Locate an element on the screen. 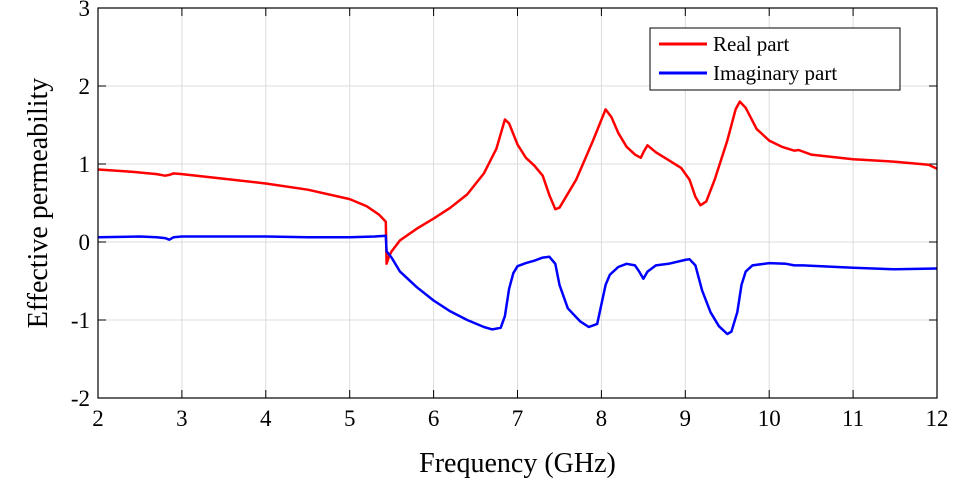 This screenshot has height=482, width=980. y-tick-label: 3 is located at coordinates (85, 10).